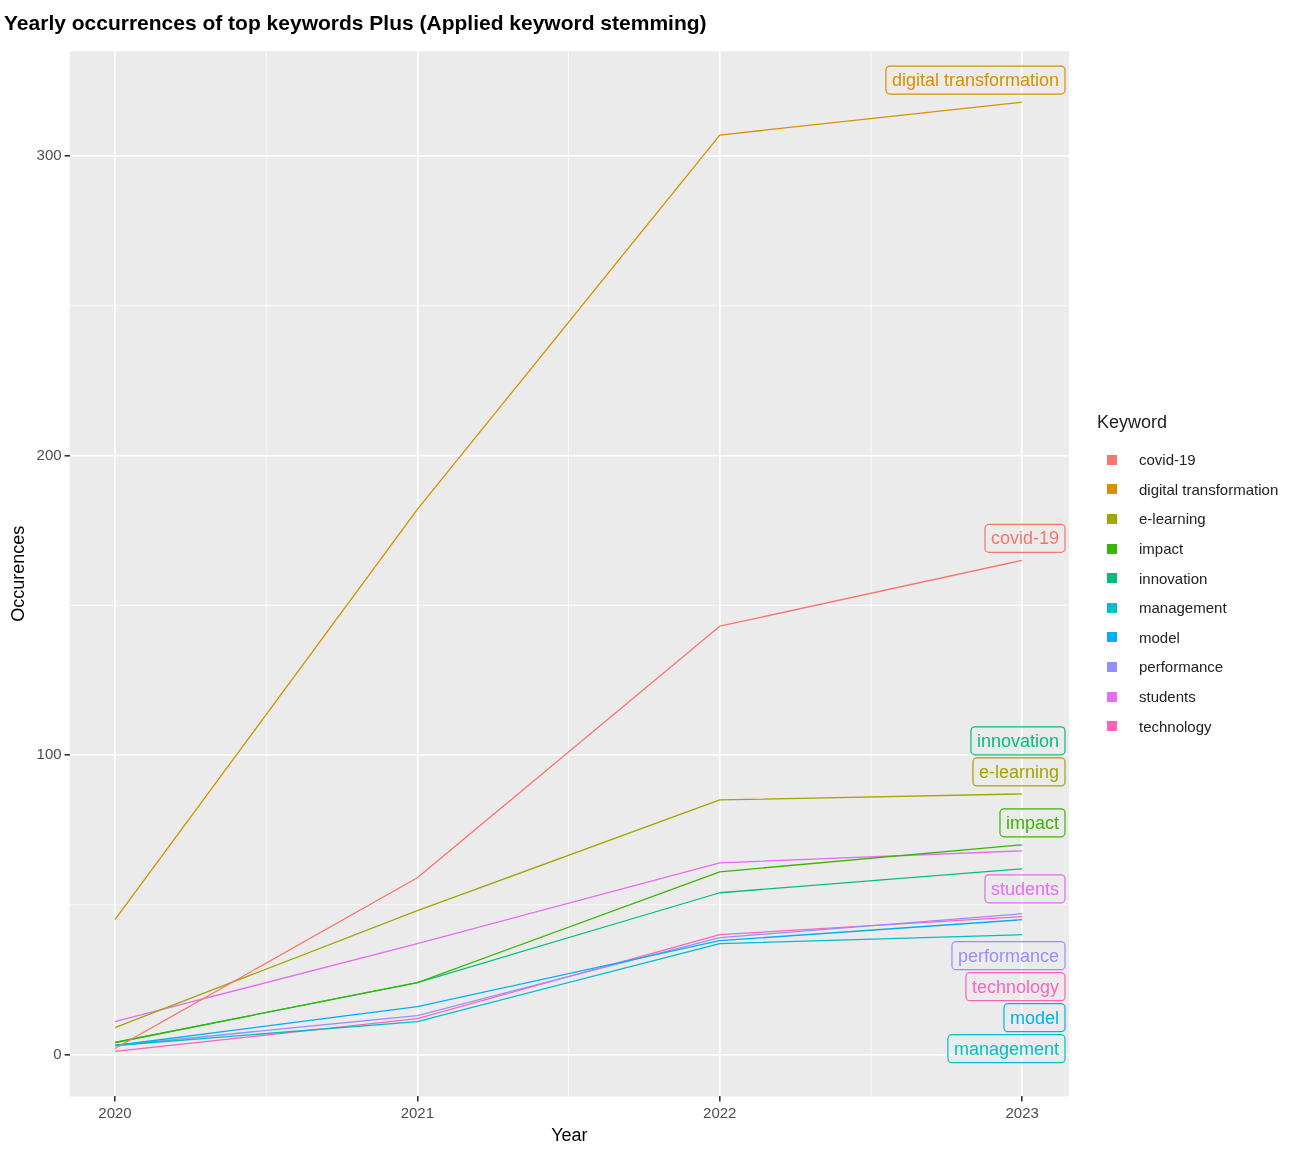 The image size is (1289, 1151). I want to click on legend-label: digital transformation, so click(1209, 489).